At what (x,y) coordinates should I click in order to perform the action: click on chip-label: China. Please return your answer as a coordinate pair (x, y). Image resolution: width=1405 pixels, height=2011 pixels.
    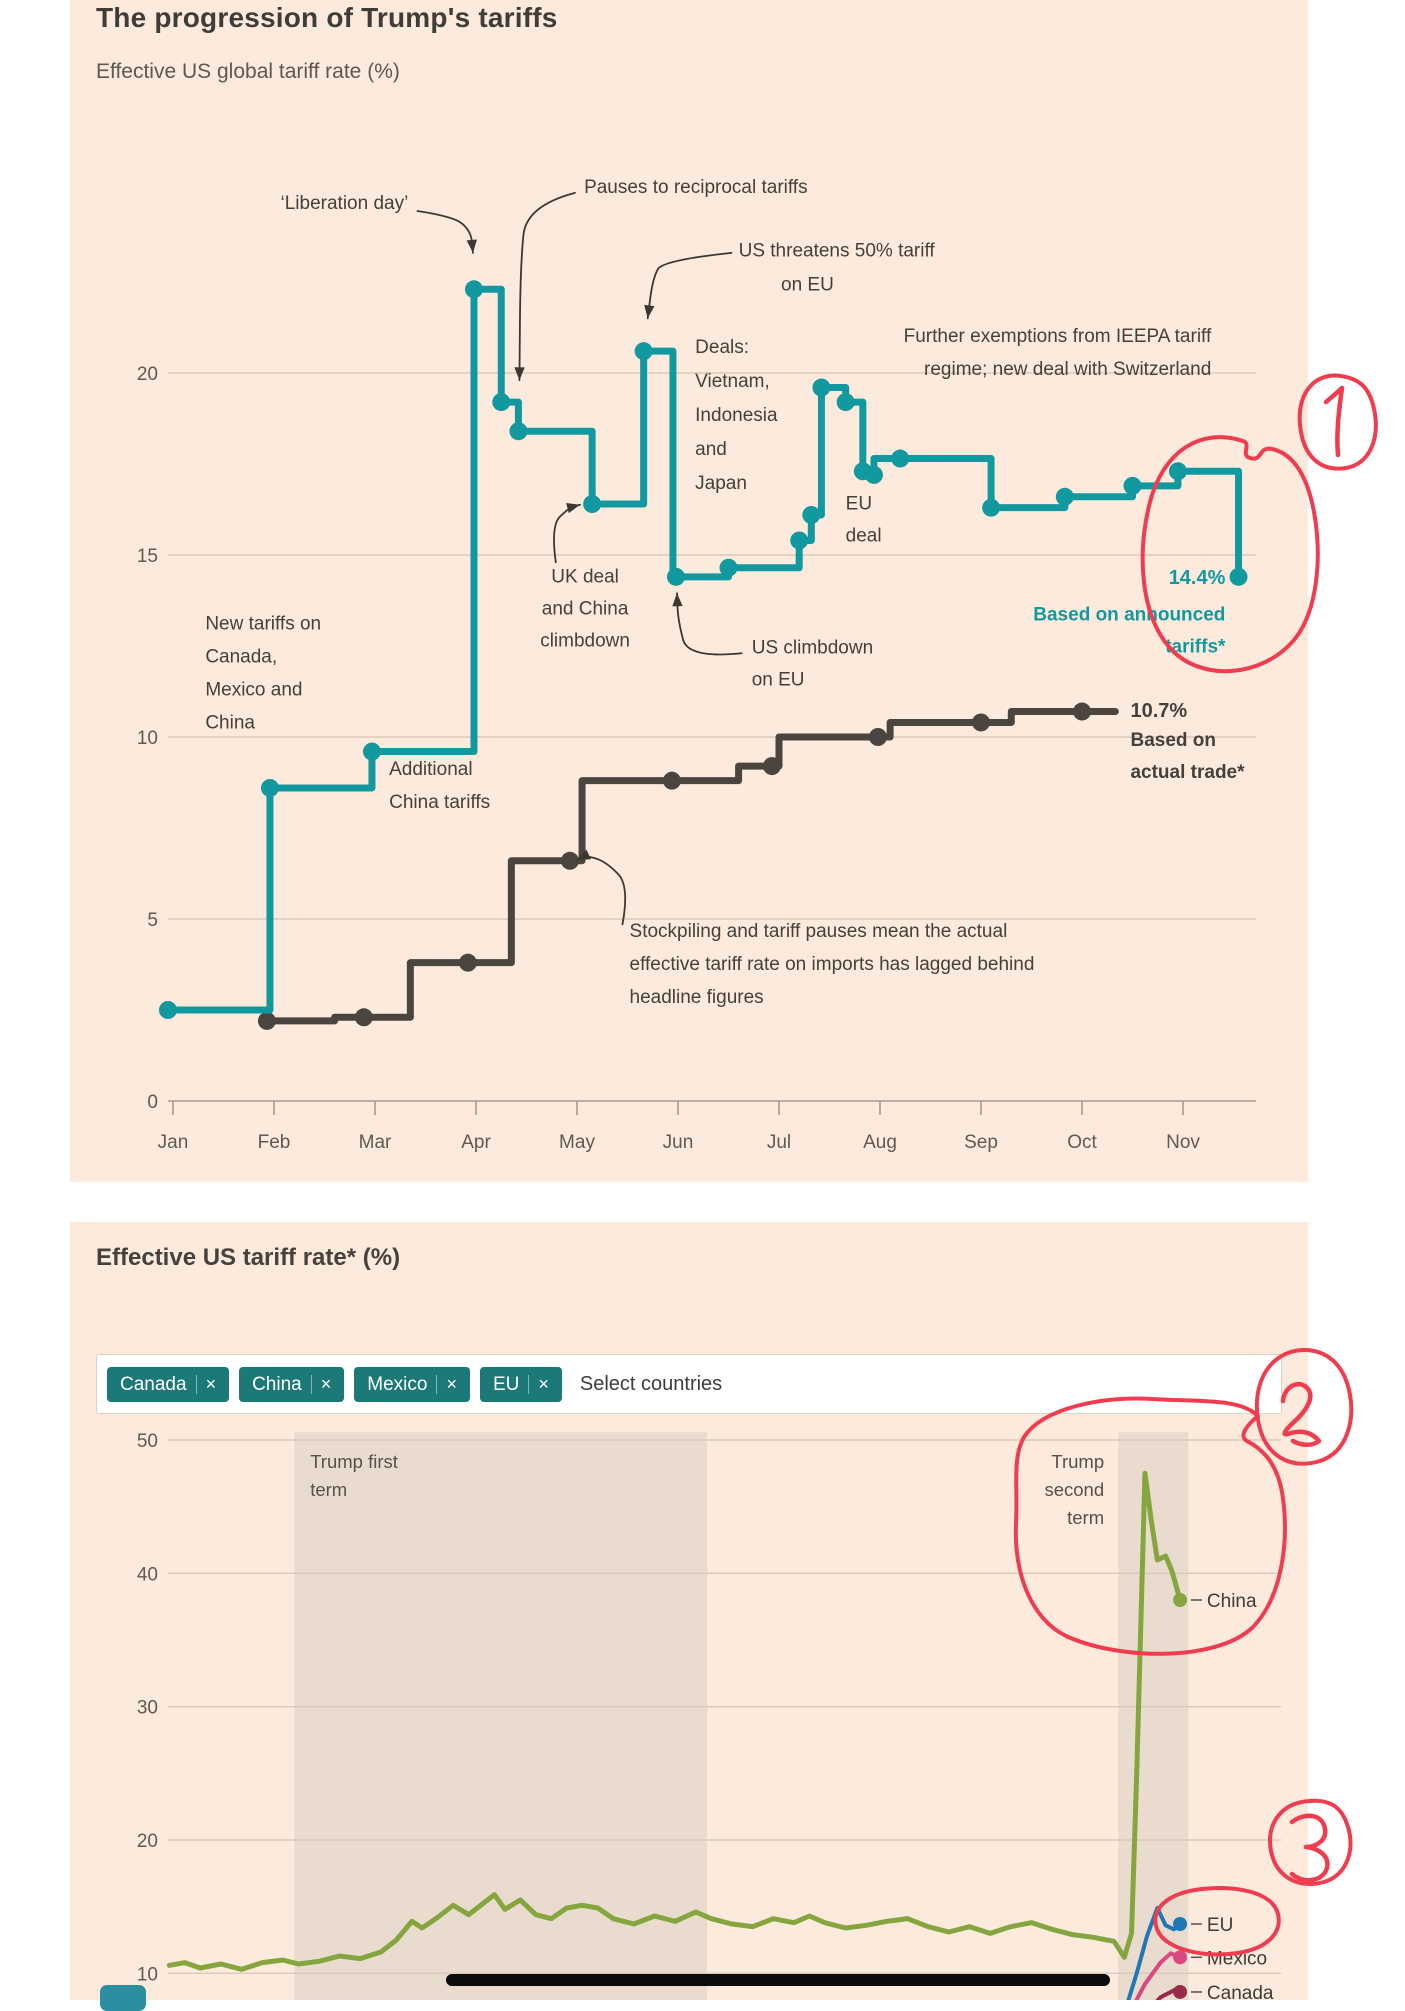
    Looking at the image, I should click on (277, 1384).